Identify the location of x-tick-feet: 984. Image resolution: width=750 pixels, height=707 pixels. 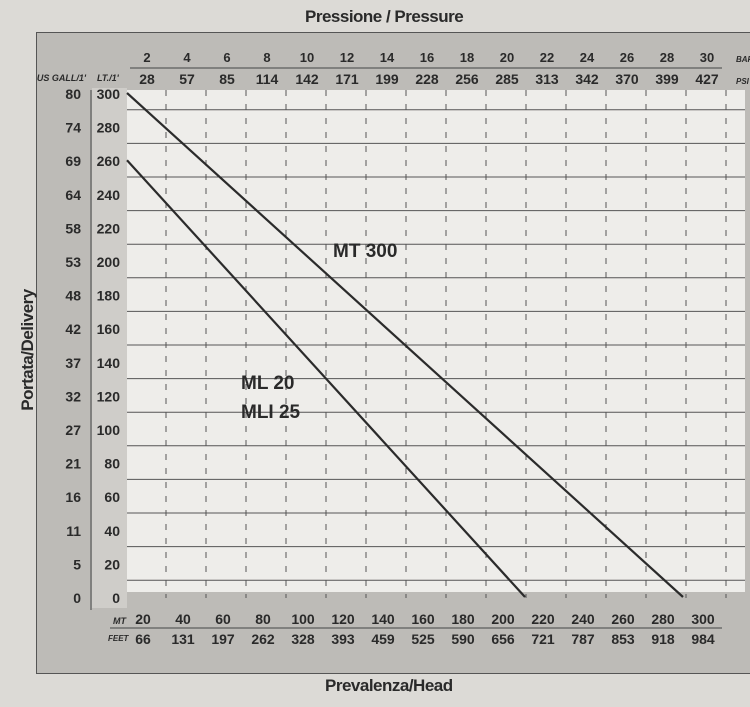
(703, 639).